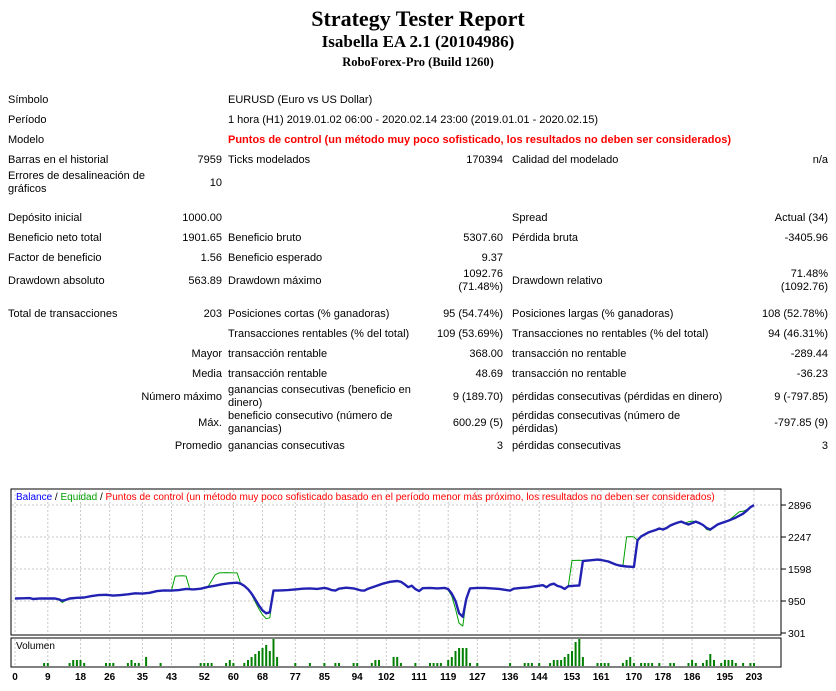 Image resolution: width=836 pixels, height=691 pixels. Describe the element at coordinates (801, 396) in the screenshot. I see `max-consec-losses-value: 9 (-797.85)` at that location.